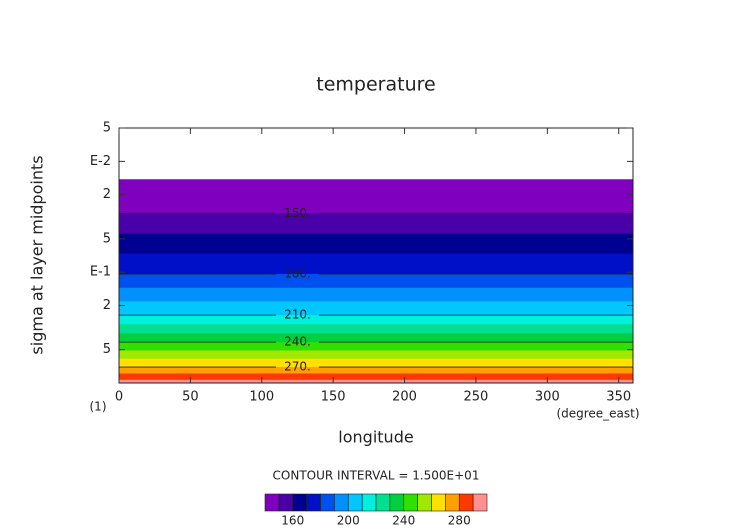 The width and height of the screenshot is (752, 532). I want to click on x-tick-label: 350, so click(618, 397).